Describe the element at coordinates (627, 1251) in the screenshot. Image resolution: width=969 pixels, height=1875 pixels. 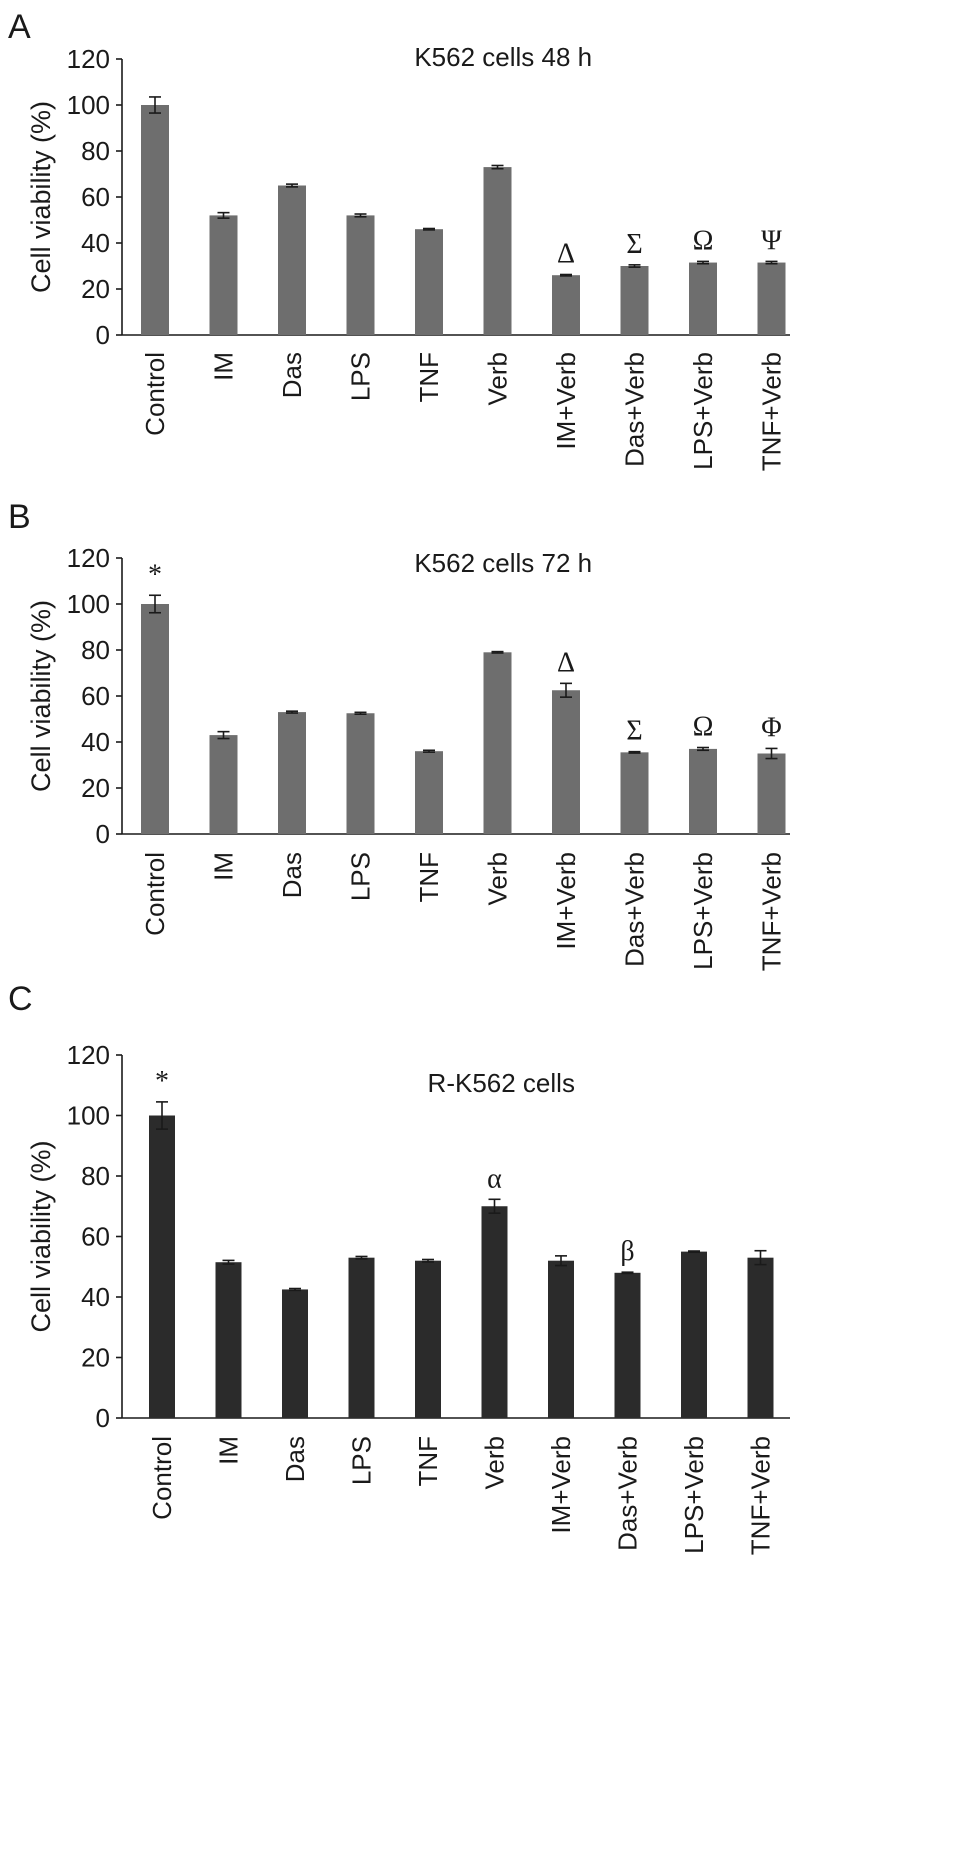
I see `significance-marker: β` at that location.